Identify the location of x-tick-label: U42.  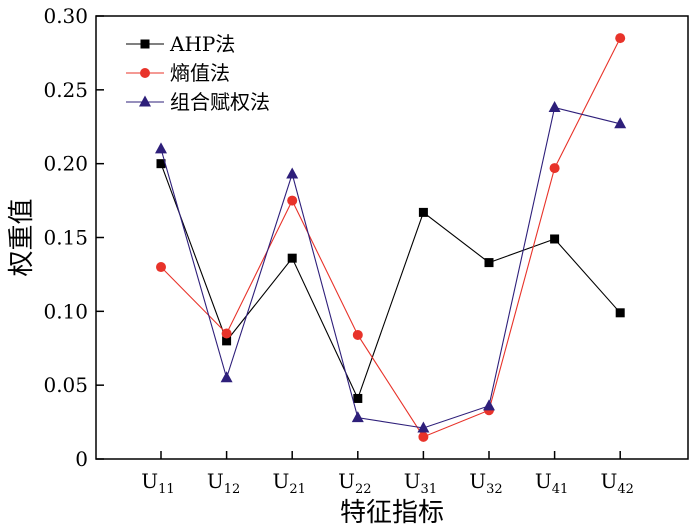
(616, 483).